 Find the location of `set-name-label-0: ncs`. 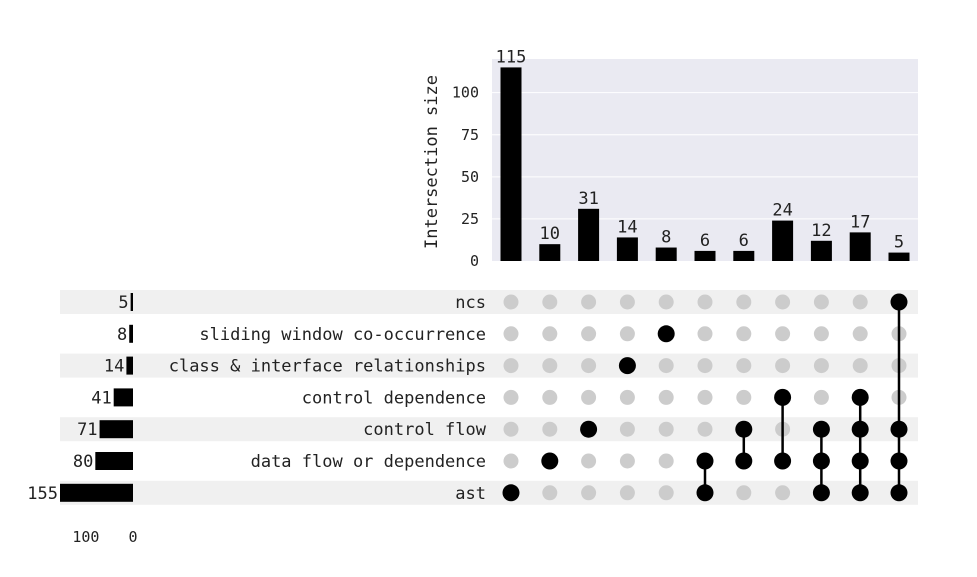

set-name-label-0: ncs is located at coordinates (470, 303).